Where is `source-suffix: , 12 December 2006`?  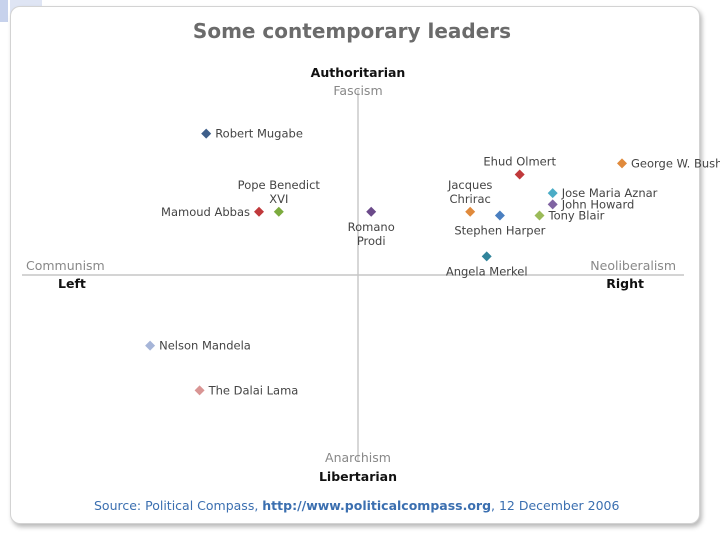 source-suffix: , 12 December 2006 is located at coordinates (555, 505).